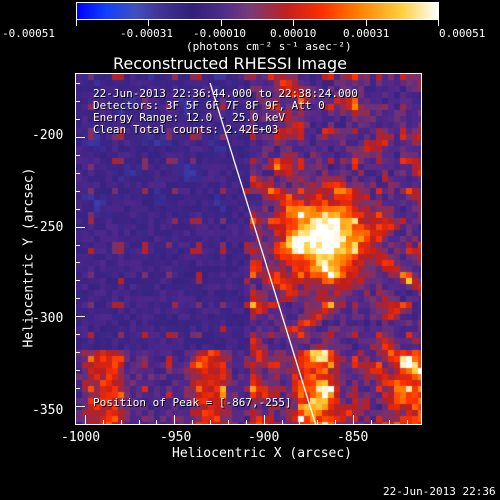 The height and width of the screenshot is (500, 500). Describe the element at coordinates (75, 249) in the screenshot. I see `plot-frame-left` at that location.